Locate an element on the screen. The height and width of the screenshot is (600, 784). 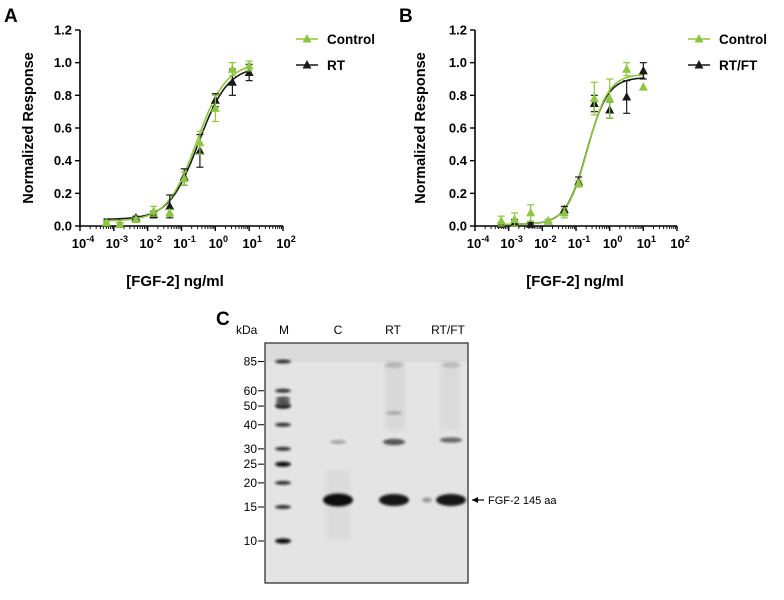
band-rt-dimer is located at coordinates (394, 442).